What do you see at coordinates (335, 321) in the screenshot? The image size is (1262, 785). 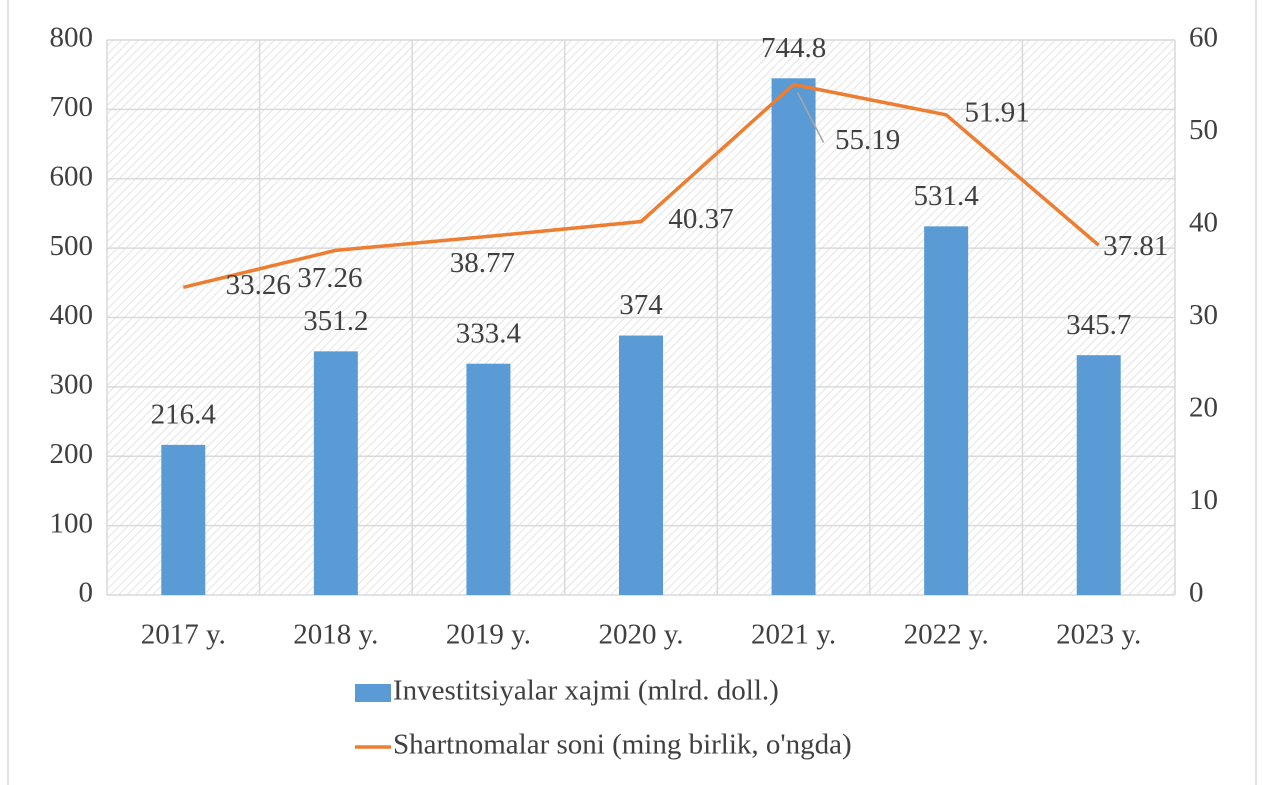 I see `bar-value-label: 351.2` at bounding box center [335, 321].